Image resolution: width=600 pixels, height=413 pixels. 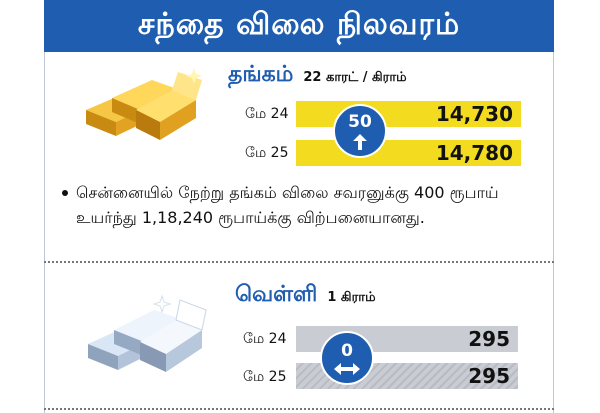 What do you see at coordinates (489, 376) in the screenshot?
I see `silver-price-2: 295` at bounding box center [489, 376].